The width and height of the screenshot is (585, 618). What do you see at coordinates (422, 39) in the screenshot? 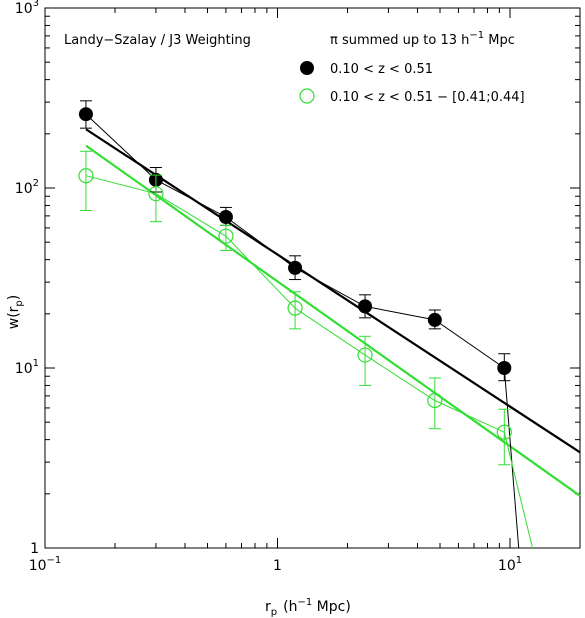
I see `legend-title: π summed up to 13 h−1 Mpc` at bounding box center [422, 39].